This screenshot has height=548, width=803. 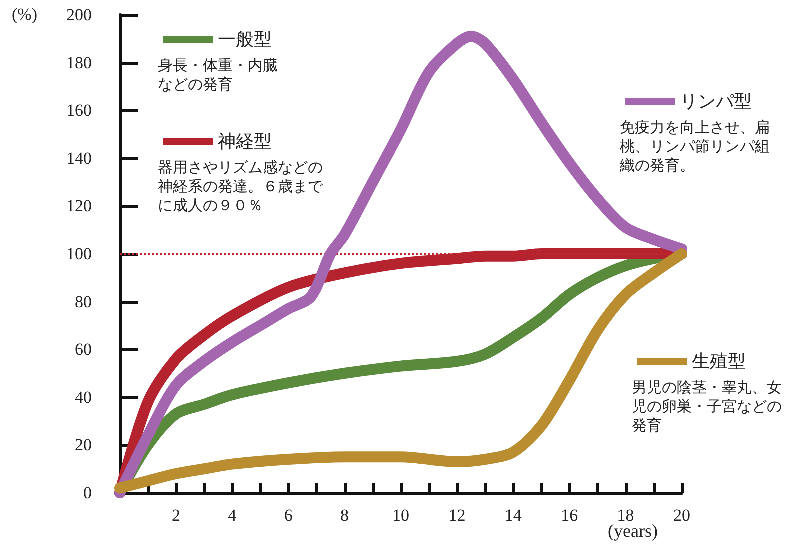 I want to click on y-tick-label: 60, so click(x=83, y=350).